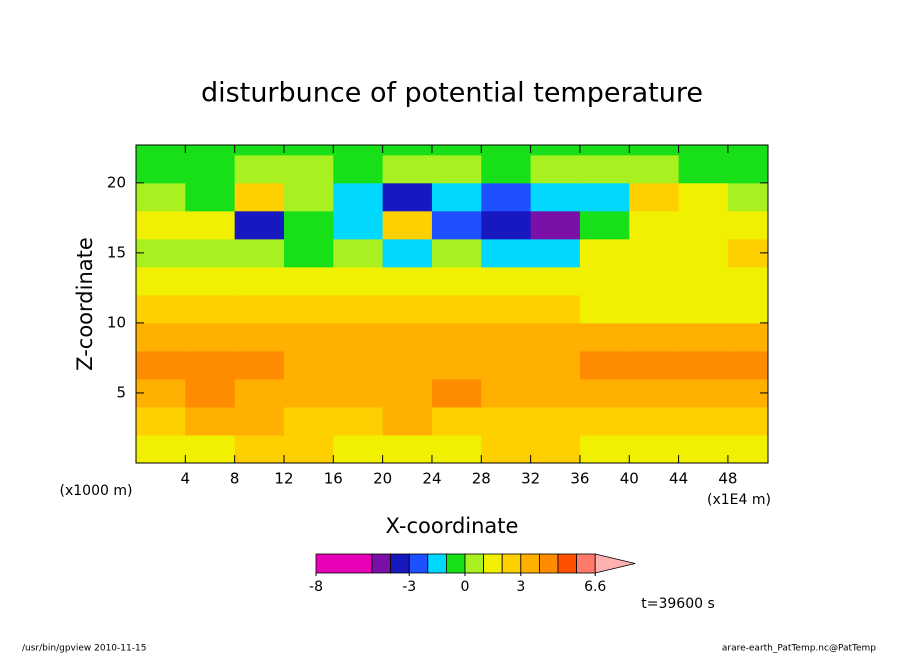 This screenshot has width=904, height=654. What do you see at coordinates (235, 479) in the screenshot?
I see `x-tick-label: 8` at bounding box center [235, 479].